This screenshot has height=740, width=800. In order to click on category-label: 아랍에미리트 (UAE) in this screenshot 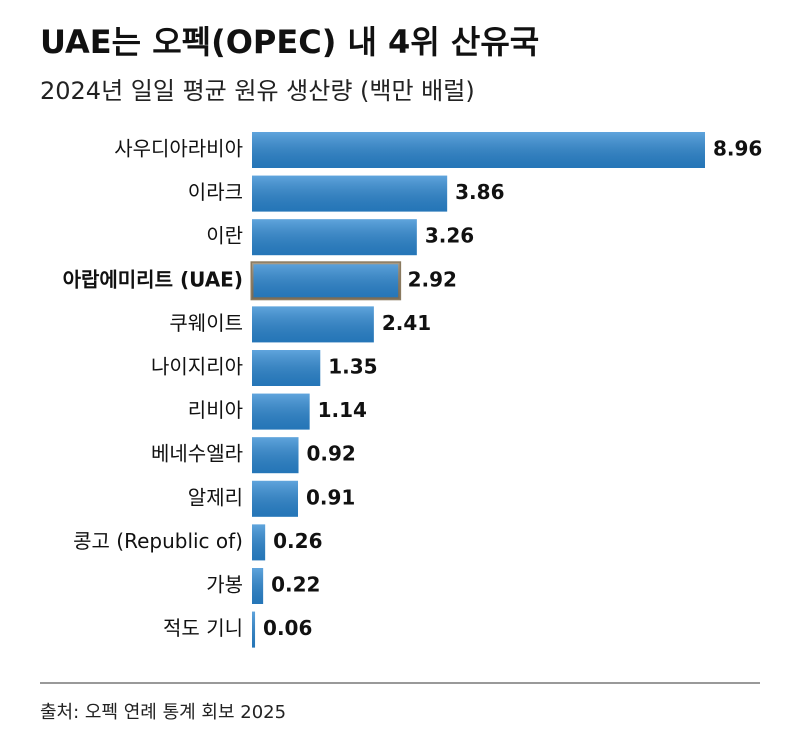, I will do `click(153, 279)`.